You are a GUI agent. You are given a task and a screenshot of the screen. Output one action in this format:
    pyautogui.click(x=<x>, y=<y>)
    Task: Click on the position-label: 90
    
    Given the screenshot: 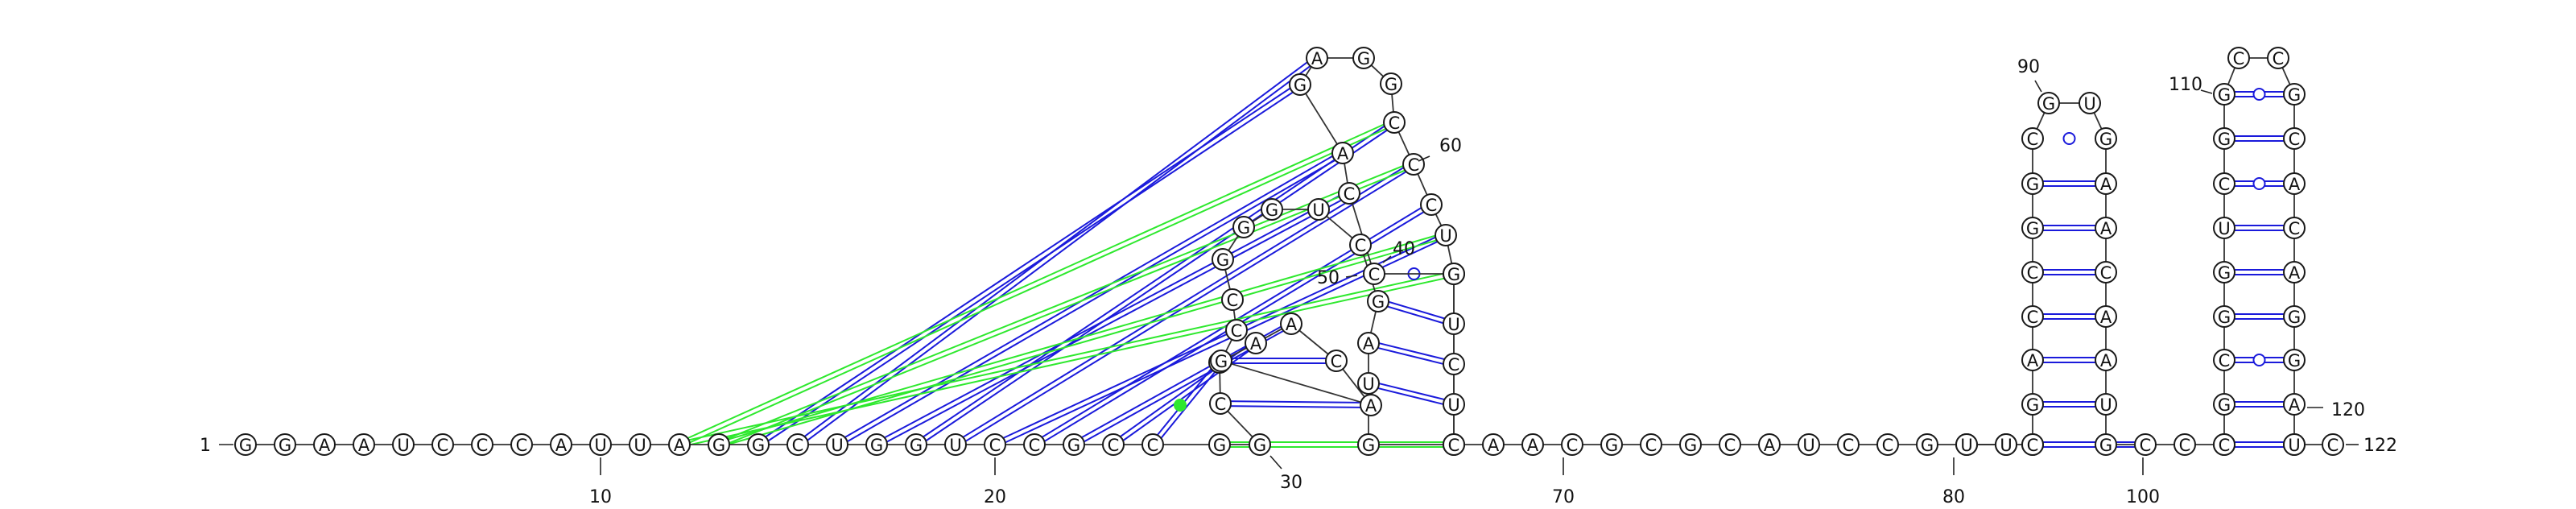 What is the action you would take?
    pyautogui.click(x=2029, y=75)
    